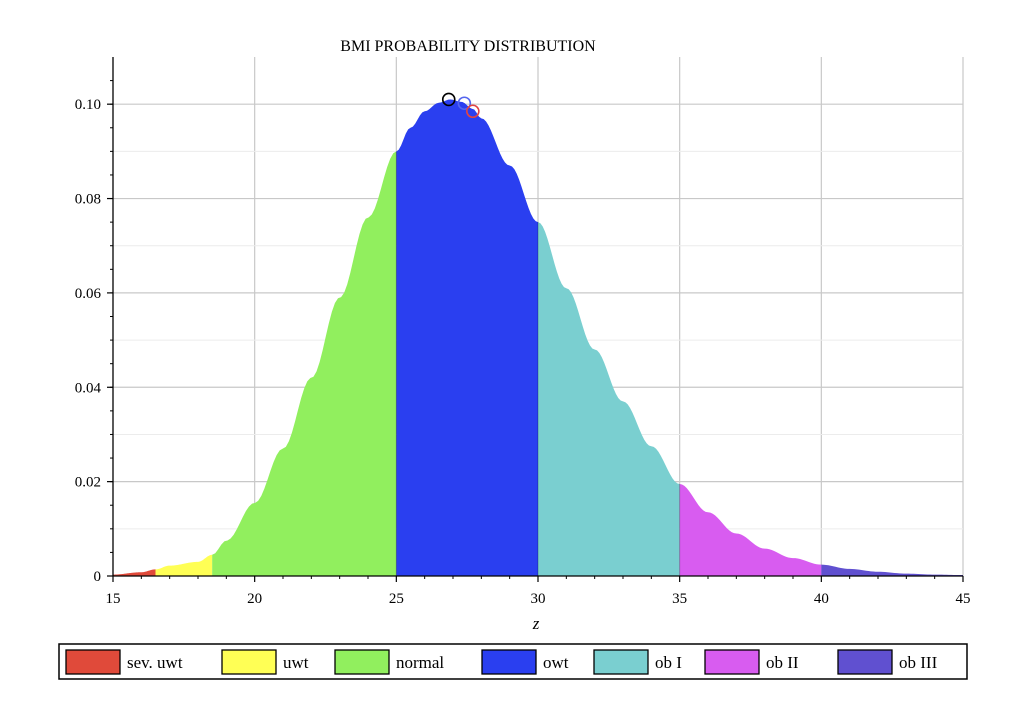 This screenshot has width=1014, height=720. I want to click on x-tick-label: 45, so click(963, 599).